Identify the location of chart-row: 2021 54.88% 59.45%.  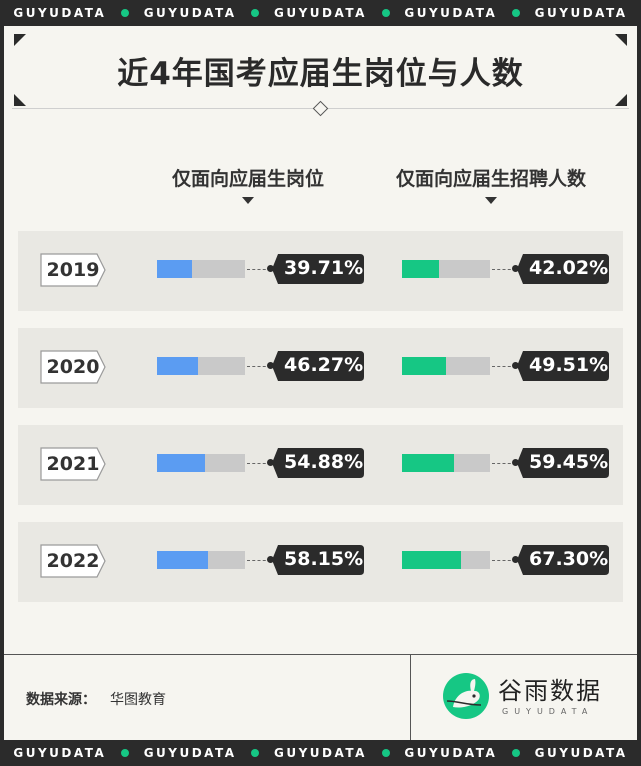
(320, 465).